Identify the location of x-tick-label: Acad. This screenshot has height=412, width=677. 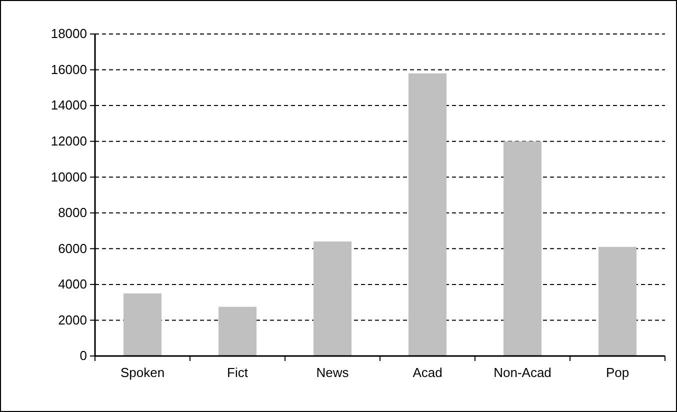
(427, 372).